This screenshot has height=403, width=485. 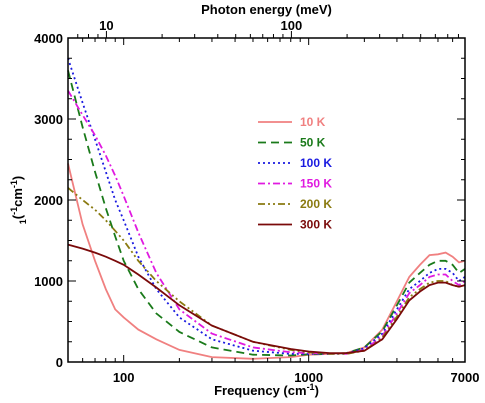 I want to click on x2-tick-label: 100, so click(x=292, y=25).